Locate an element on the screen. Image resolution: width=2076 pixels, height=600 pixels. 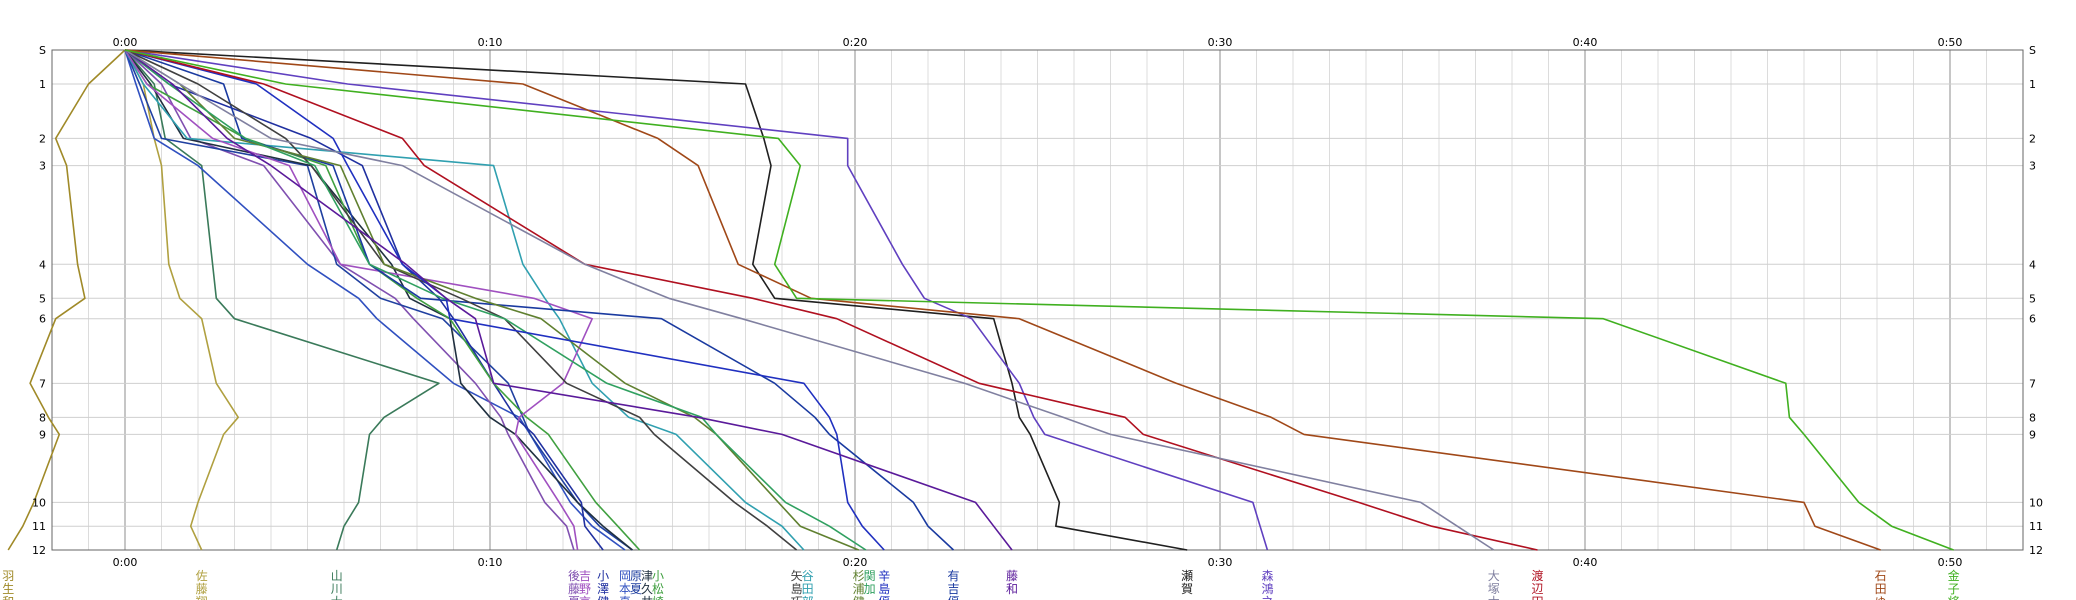
runner-label: 後藤夏 is located at coordinates (574, 584).